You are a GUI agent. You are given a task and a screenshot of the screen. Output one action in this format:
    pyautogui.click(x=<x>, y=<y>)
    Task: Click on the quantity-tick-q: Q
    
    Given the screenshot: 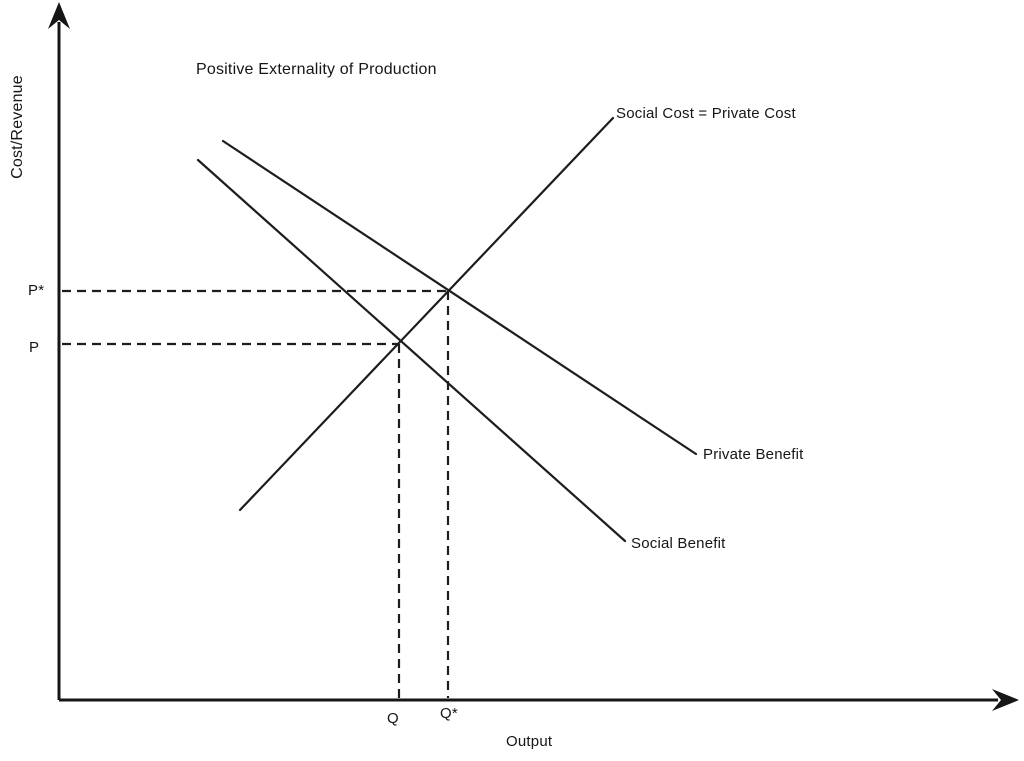 What is the action you would take?
    pyautogui.click(x=393, y=718)
    